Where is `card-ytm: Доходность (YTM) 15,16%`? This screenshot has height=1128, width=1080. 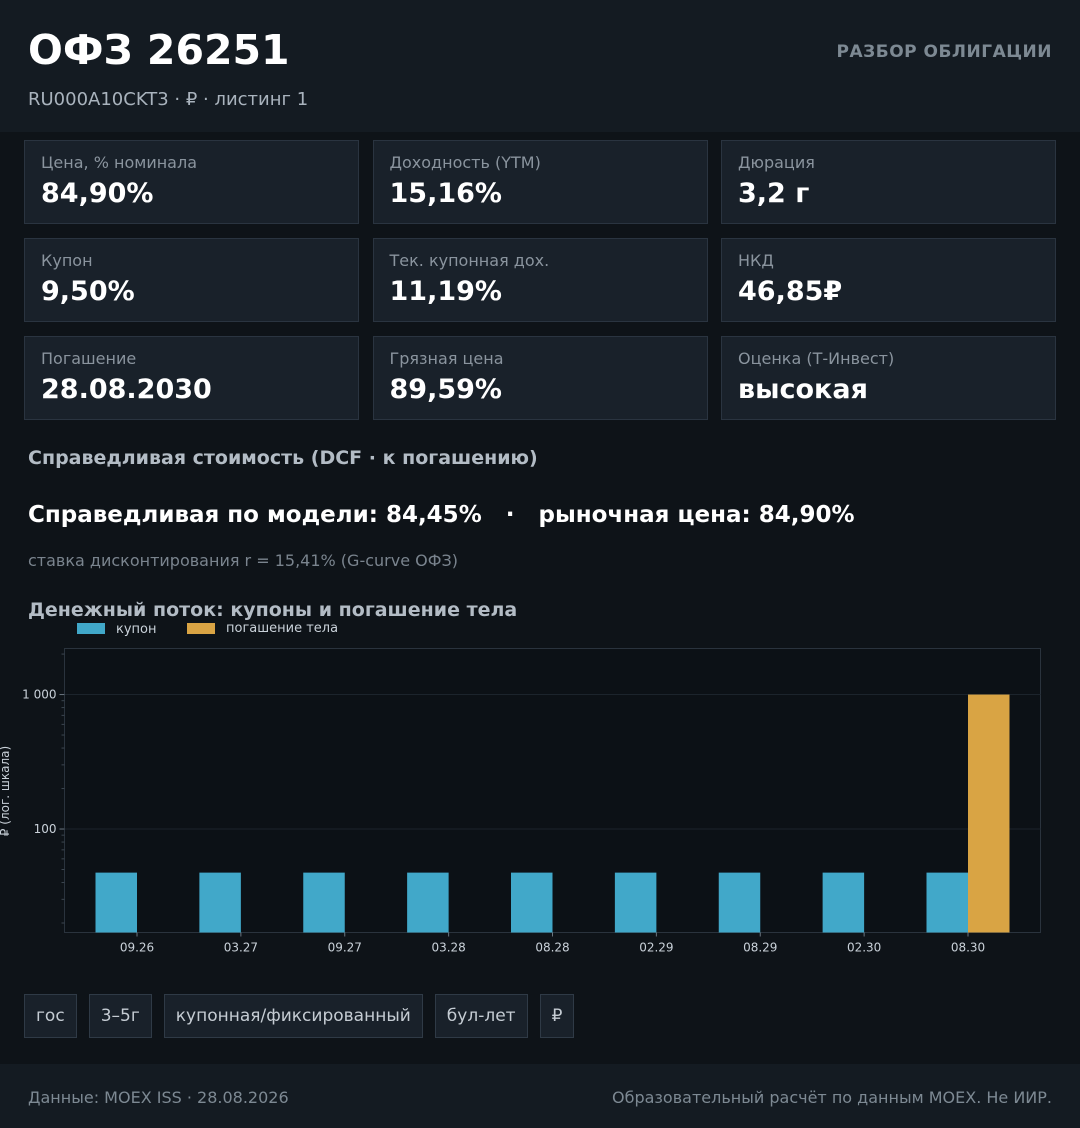
card-ytm: Доходность (YTM) 15,16% is located at coordinates (540, 182).